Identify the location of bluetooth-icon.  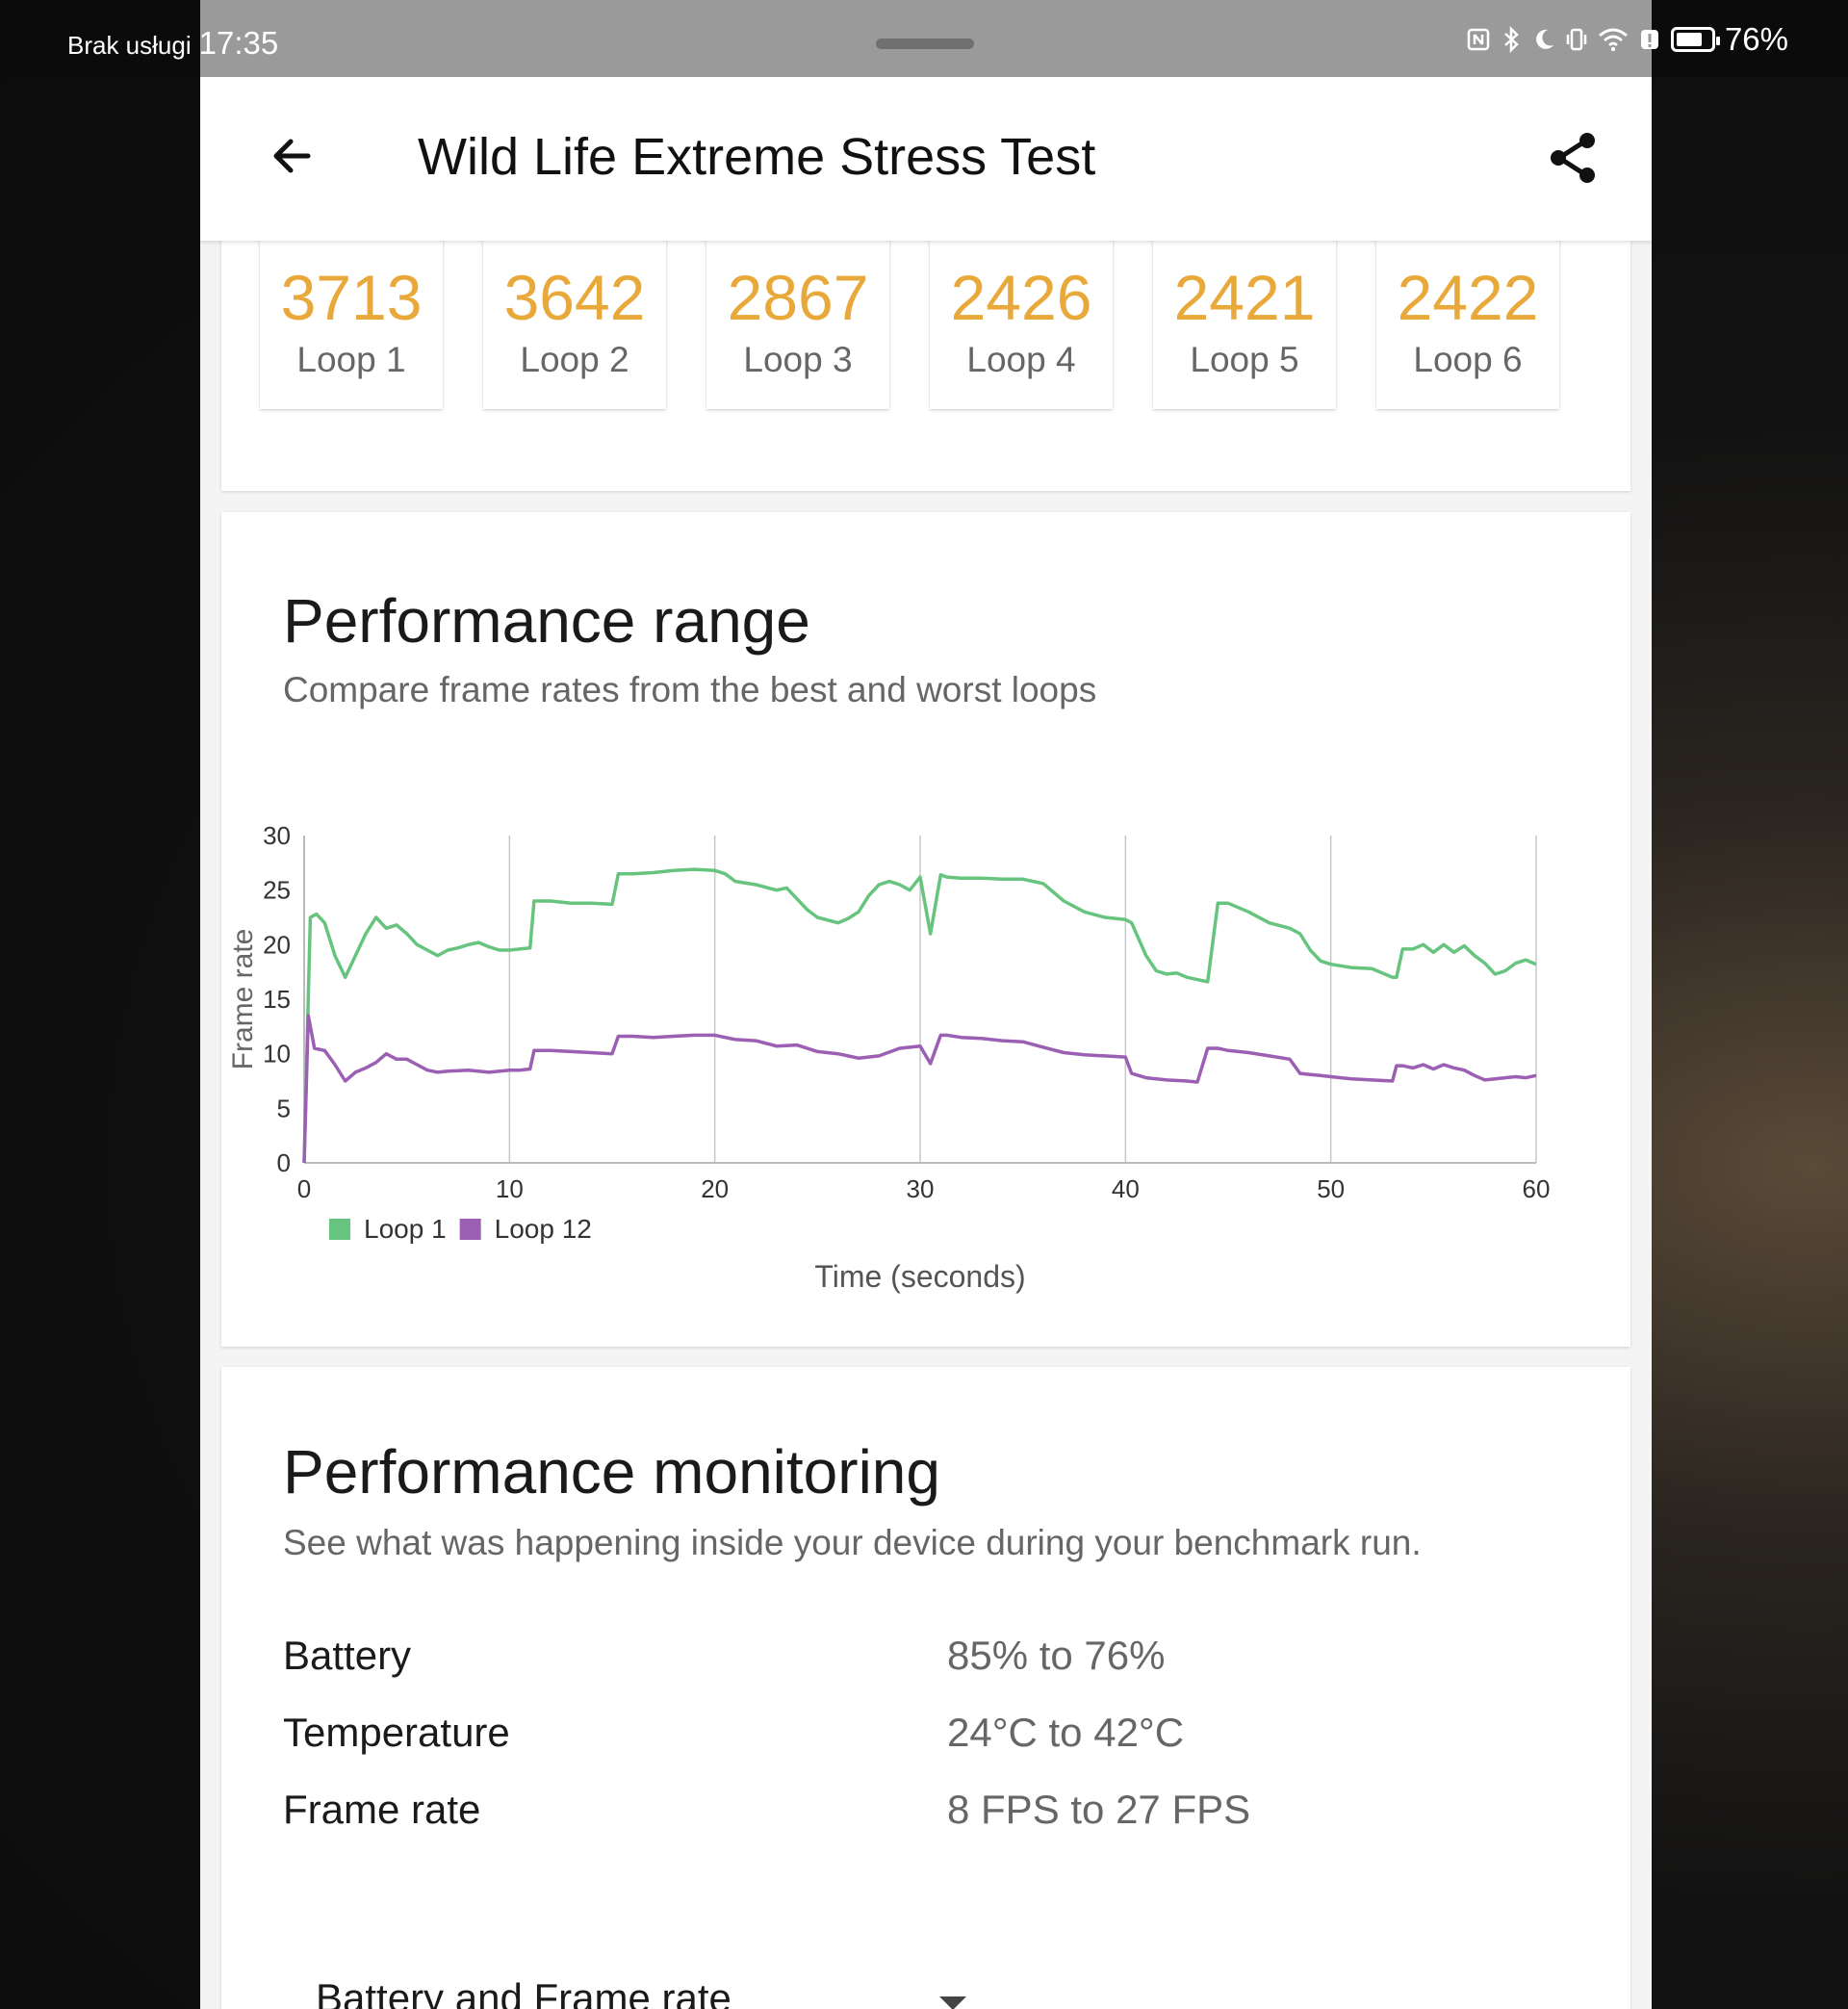
(1511, 39).